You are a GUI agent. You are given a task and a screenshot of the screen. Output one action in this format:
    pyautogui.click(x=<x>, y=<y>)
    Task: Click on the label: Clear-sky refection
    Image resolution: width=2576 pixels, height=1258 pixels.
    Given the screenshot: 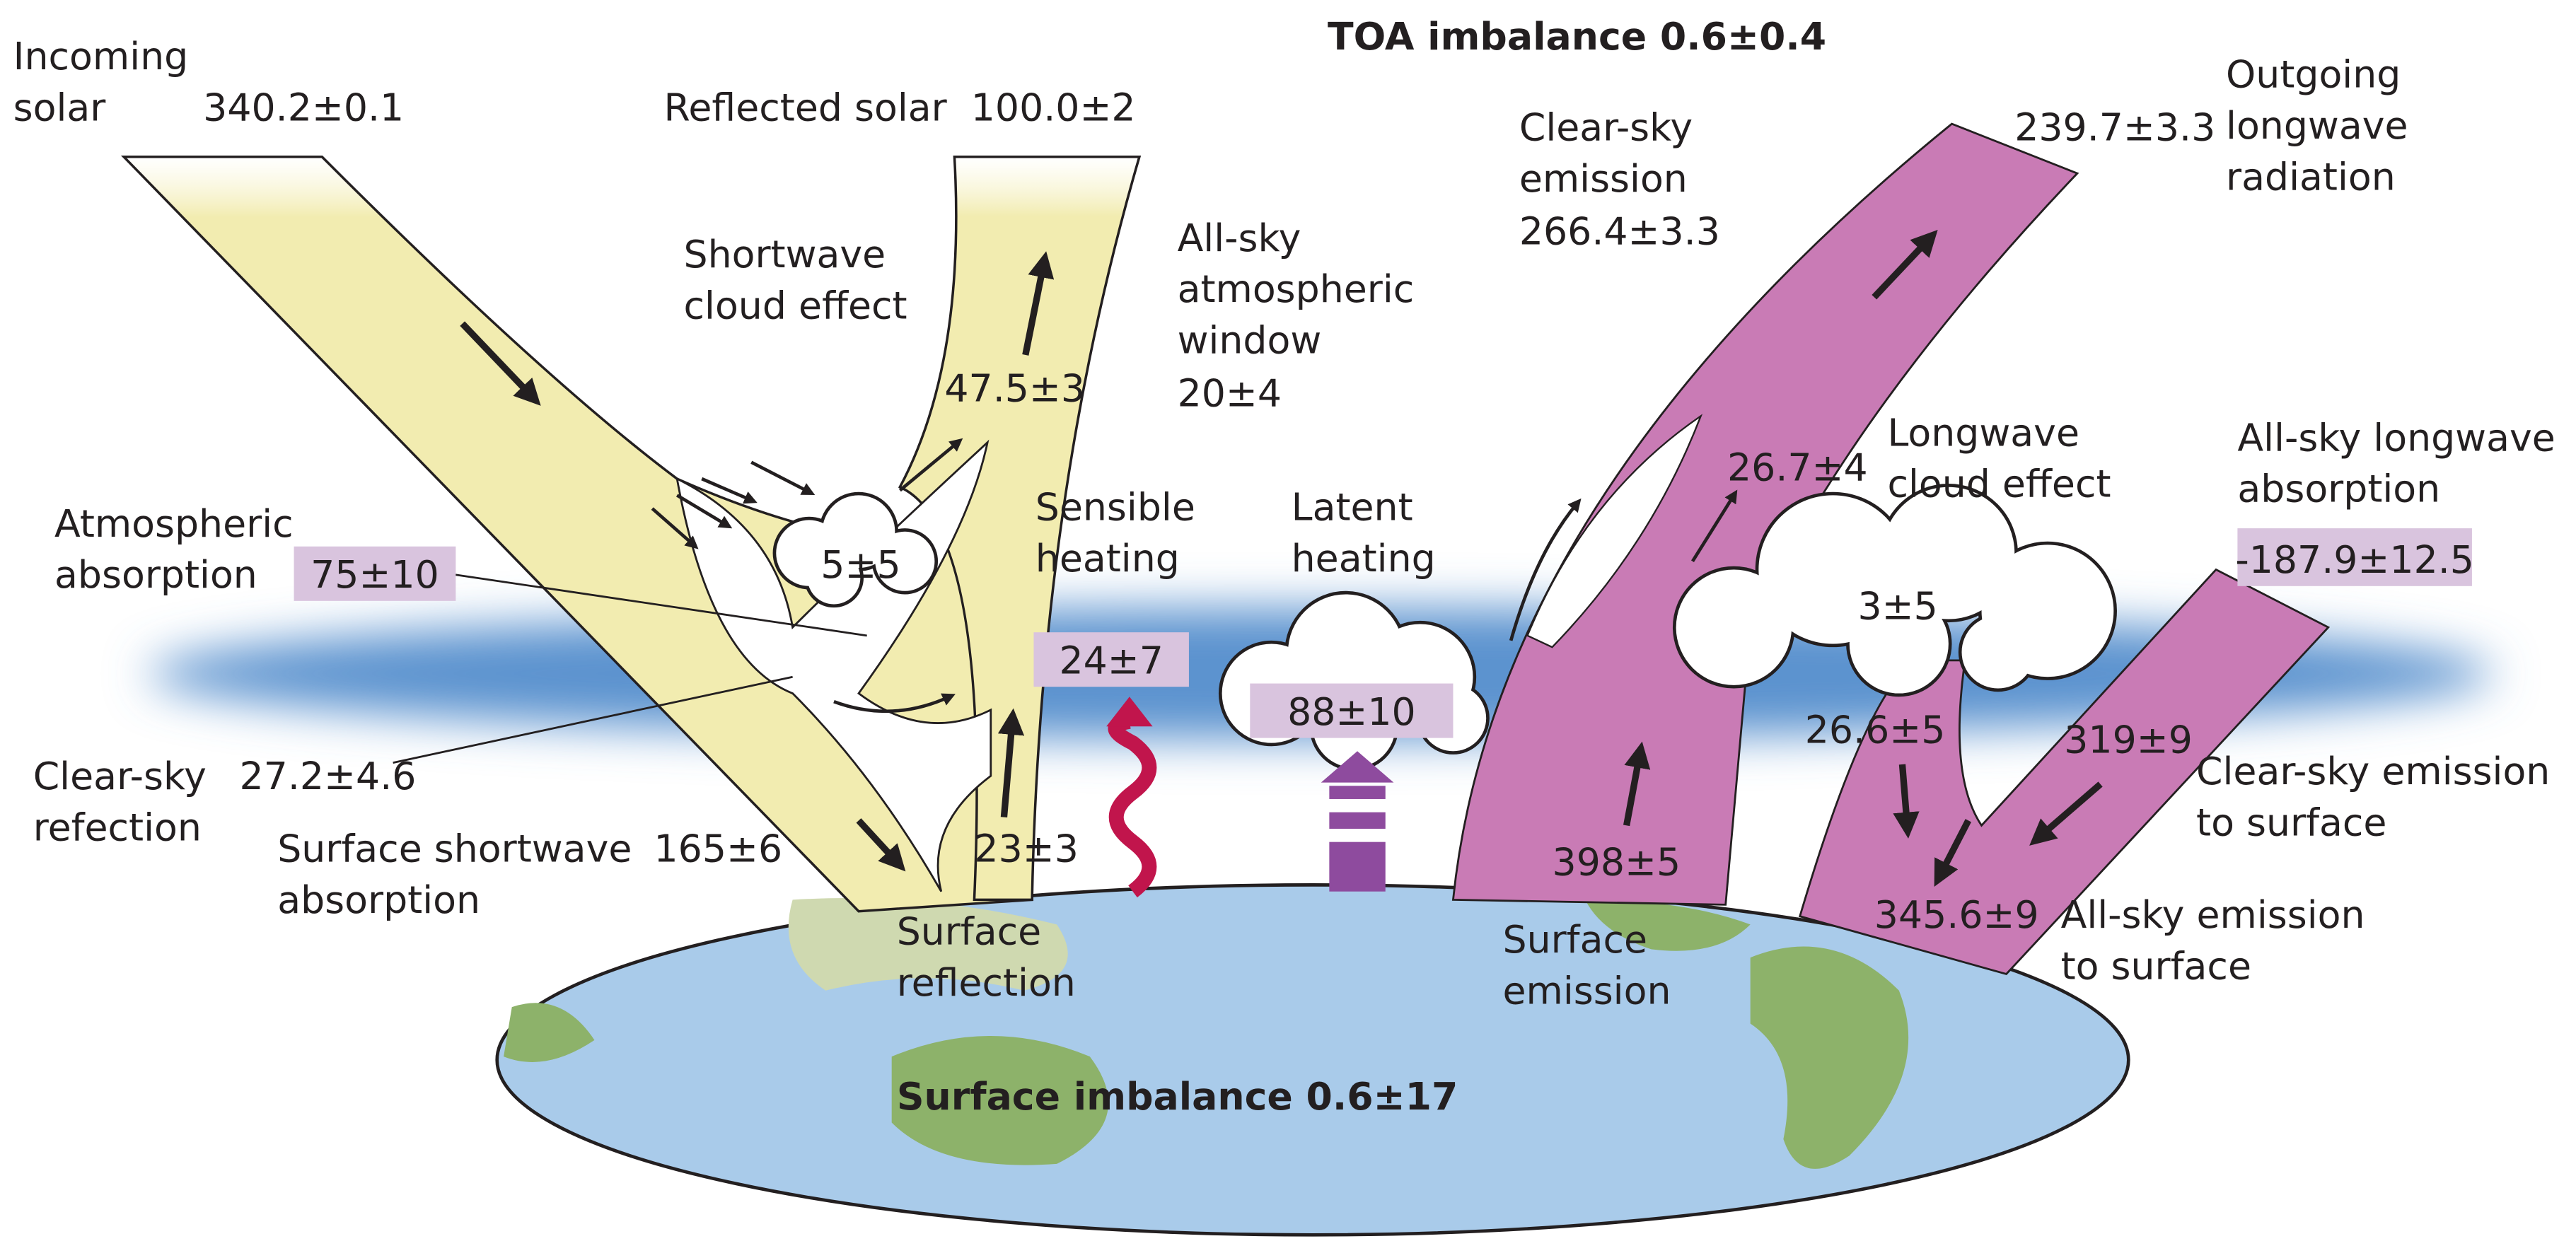 What is the action you would take?
    pyautogui.click(x=120, y=801)
    